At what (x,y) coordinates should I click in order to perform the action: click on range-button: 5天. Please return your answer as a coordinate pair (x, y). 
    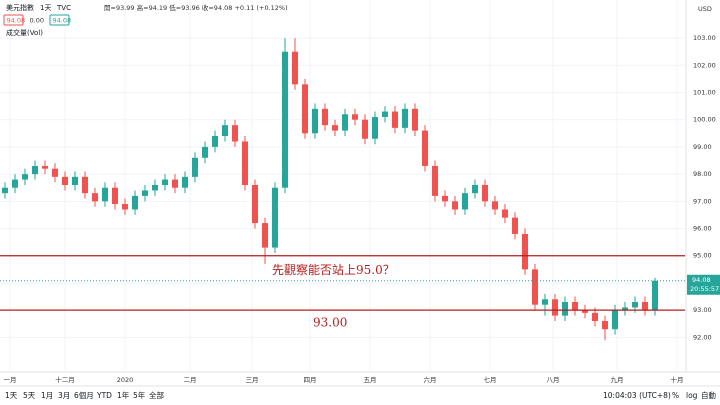
    Looking at the image, I should click on (29, 395).